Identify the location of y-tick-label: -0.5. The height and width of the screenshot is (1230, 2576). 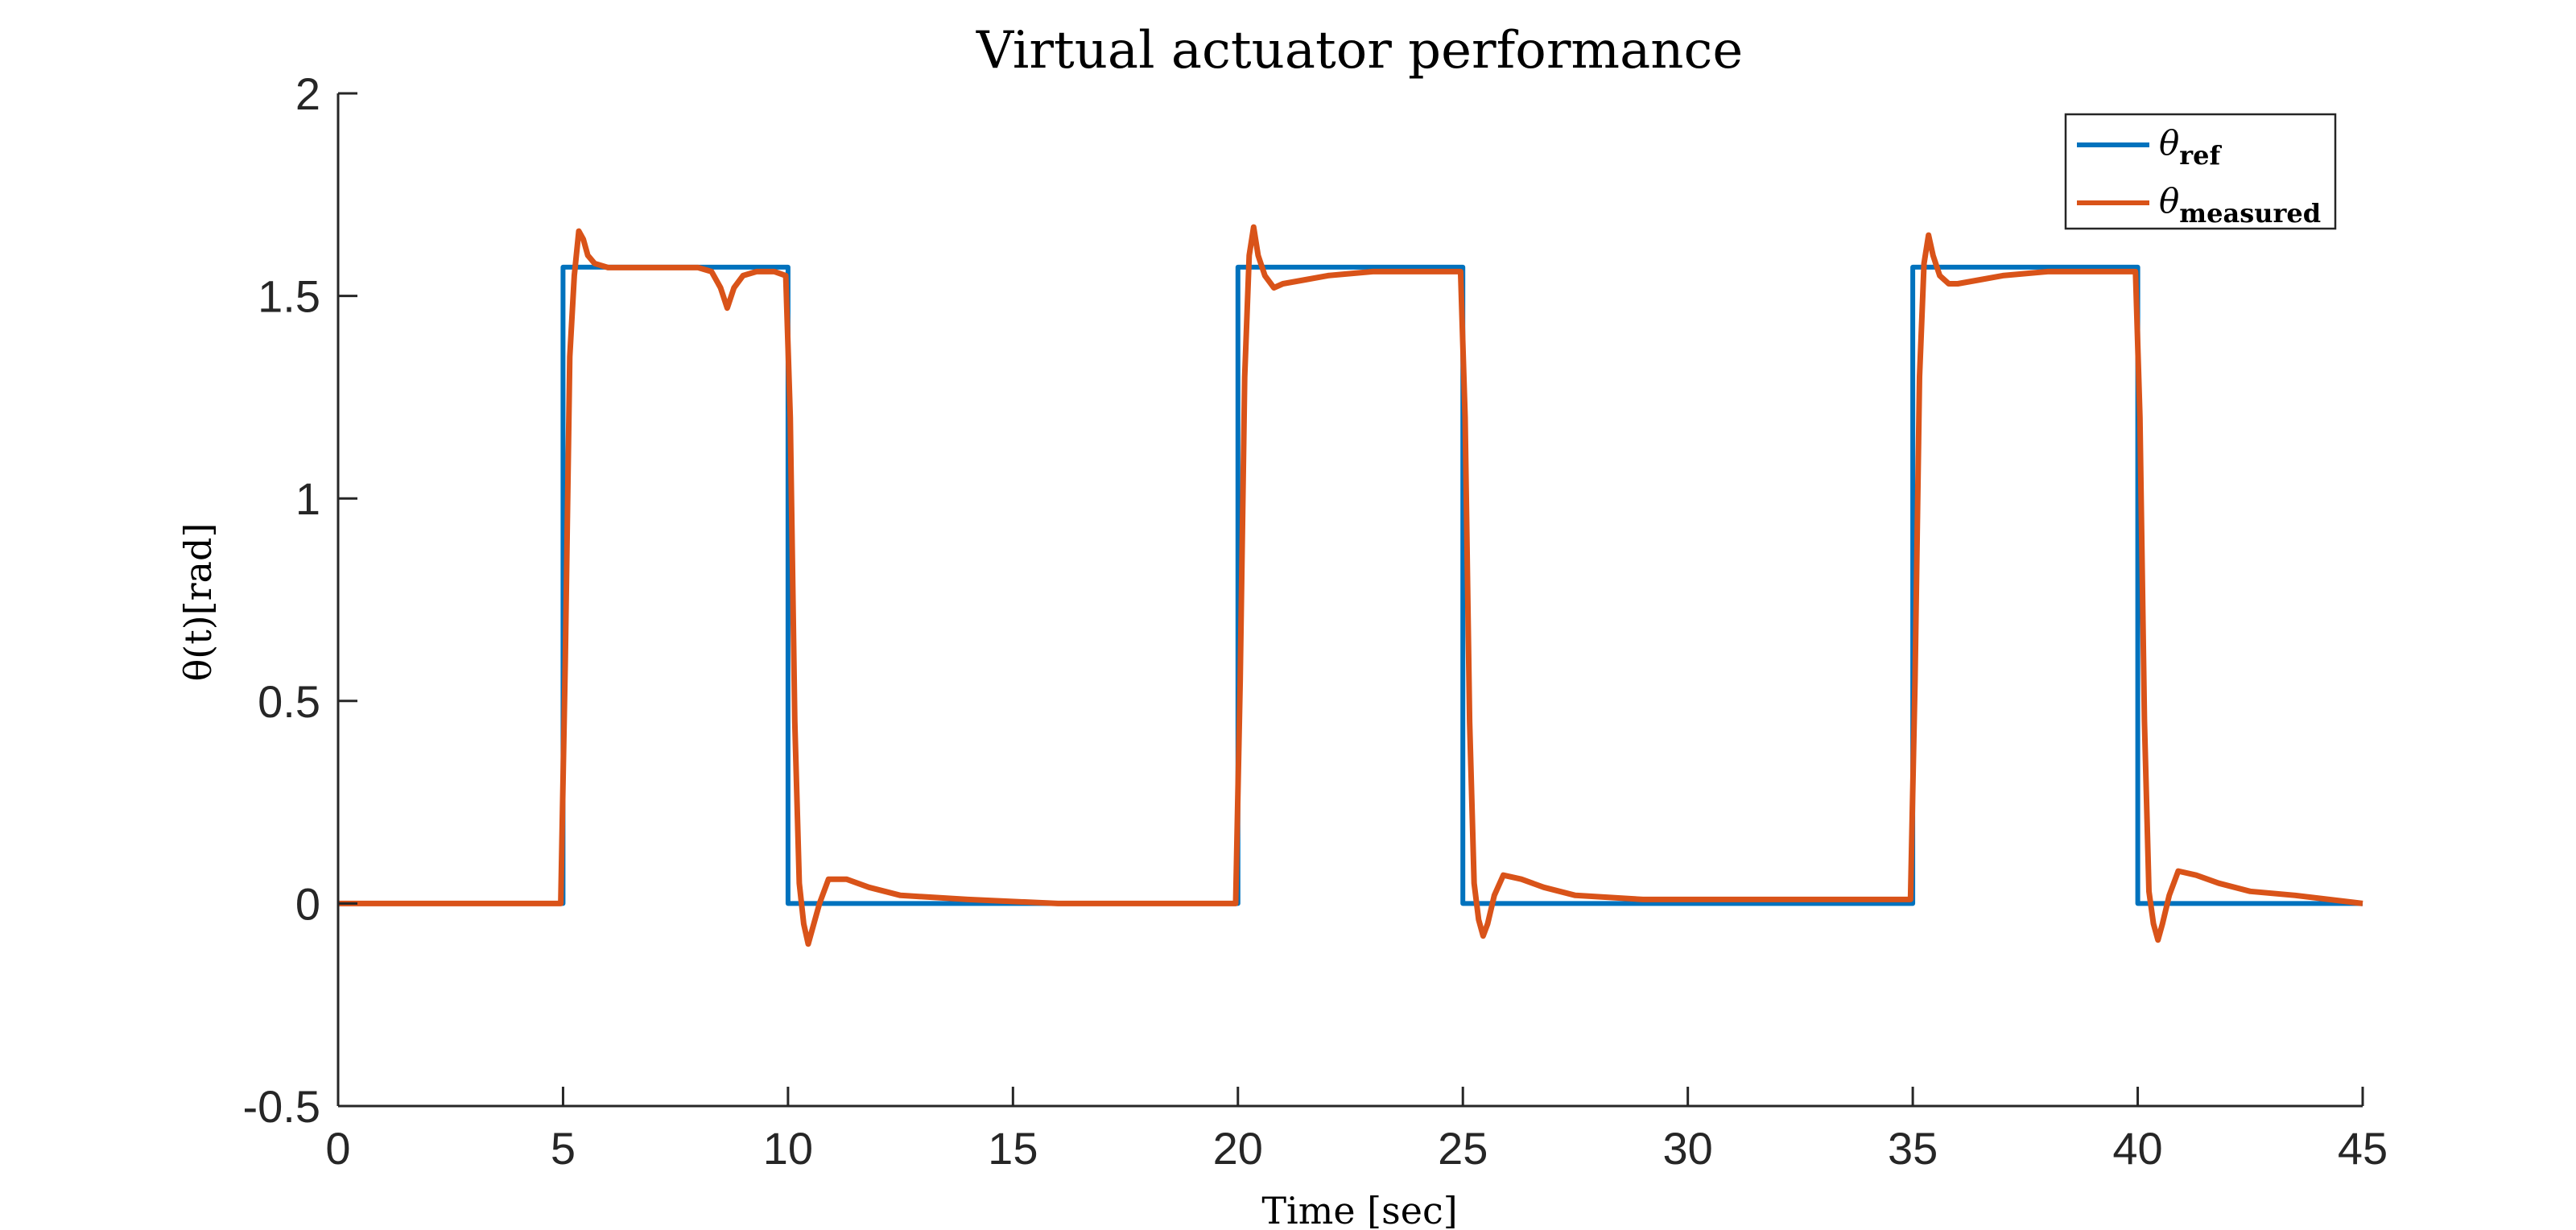
(282, 1106).